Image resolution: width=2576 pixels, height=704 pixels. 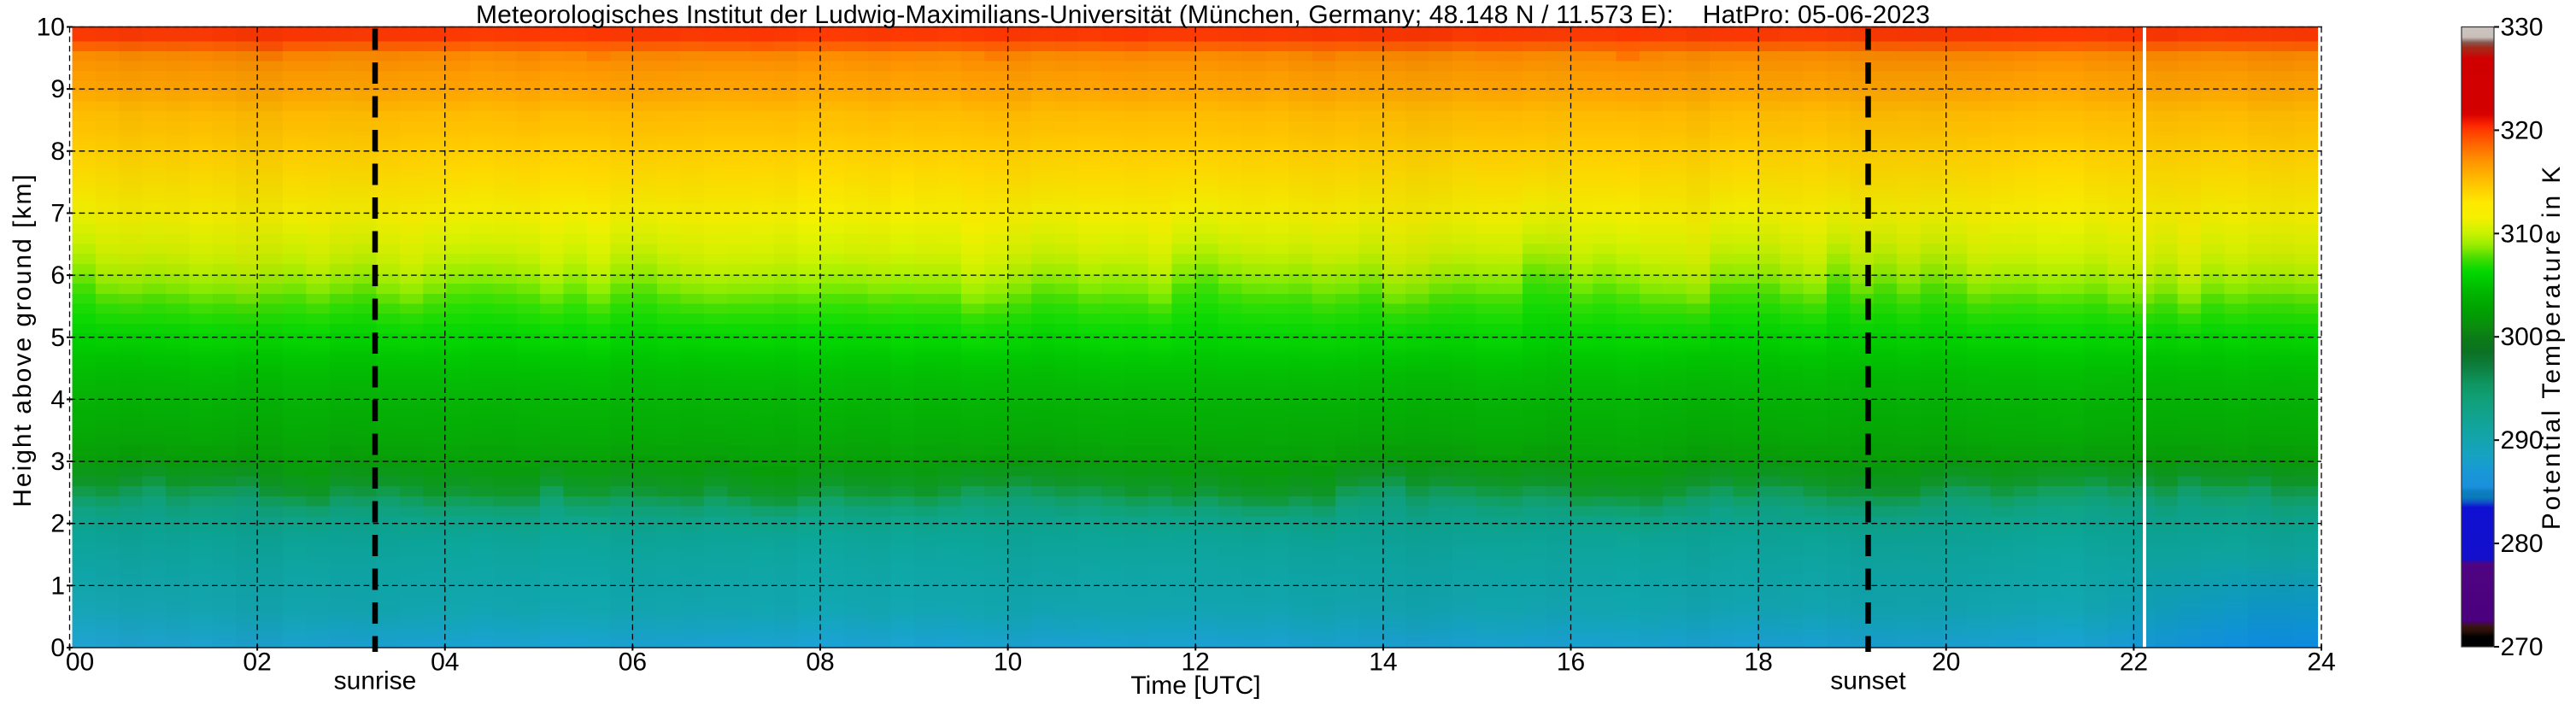 I want to click on svg-text: 12, so click(x=1196, y=662).